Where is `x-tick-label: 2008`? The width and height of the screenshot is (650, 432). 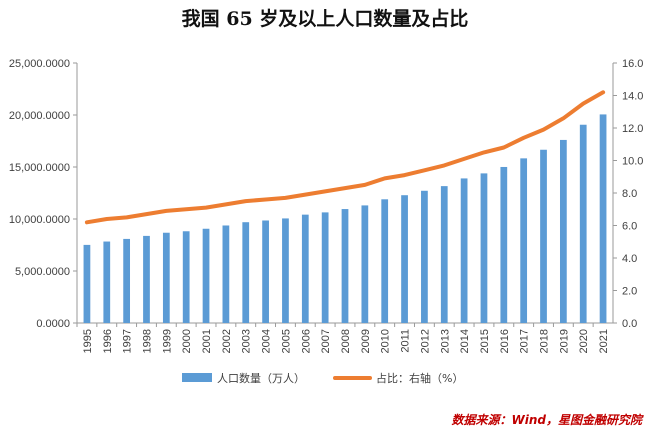
x-tick-label: 2008 is located at coordinates (346, 341).